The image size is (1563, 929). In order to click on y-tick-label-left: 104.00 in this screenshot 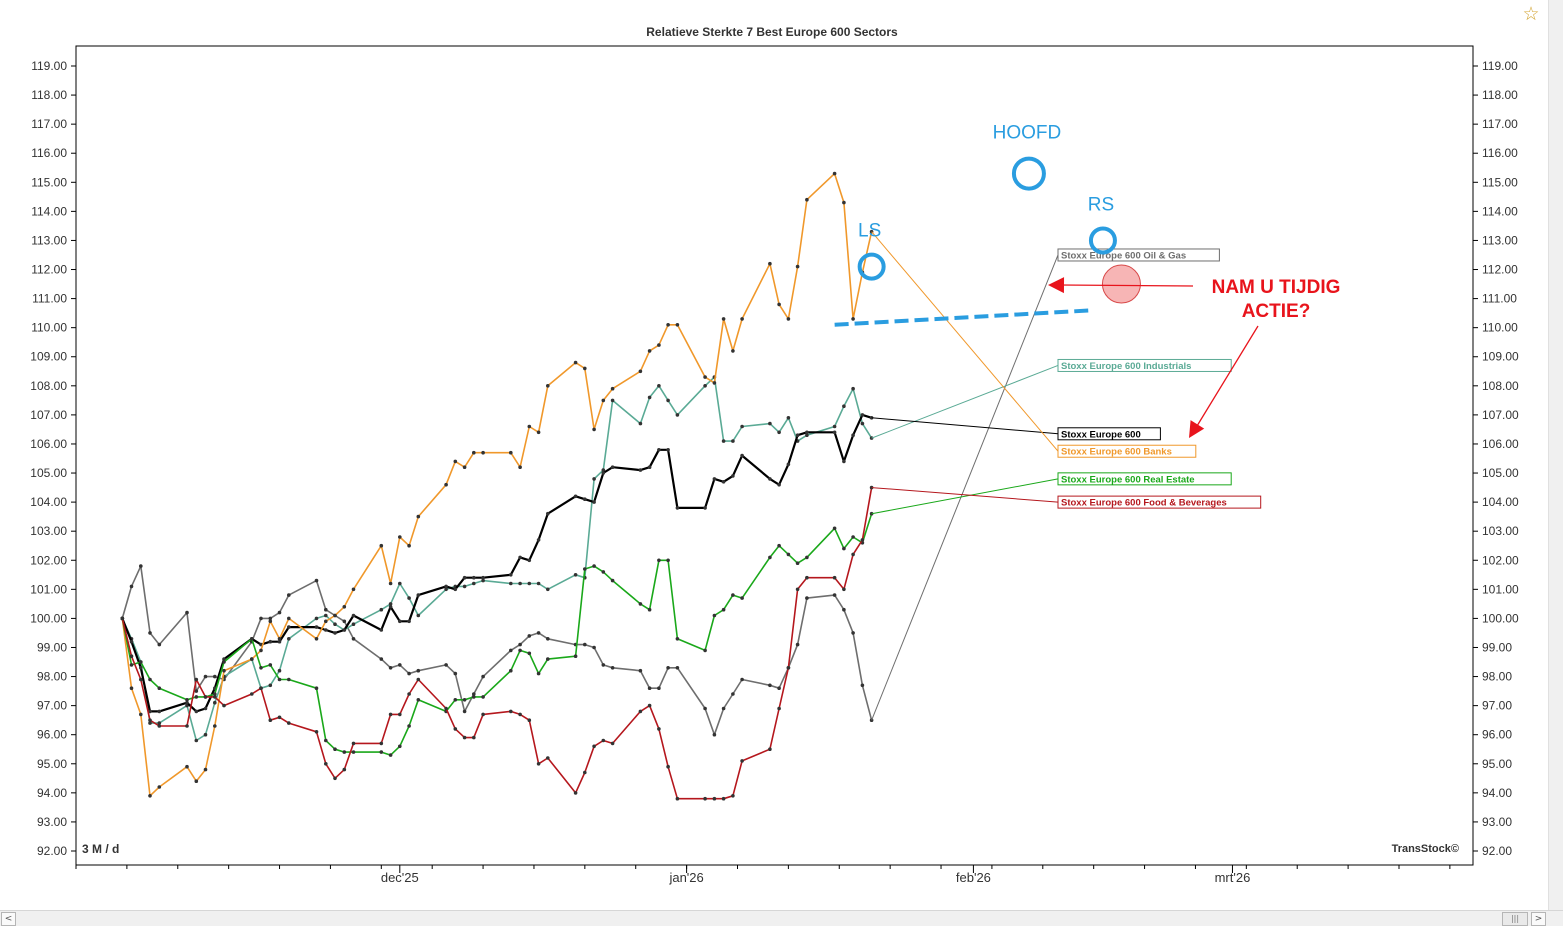, I will do `click(48, 502)`.